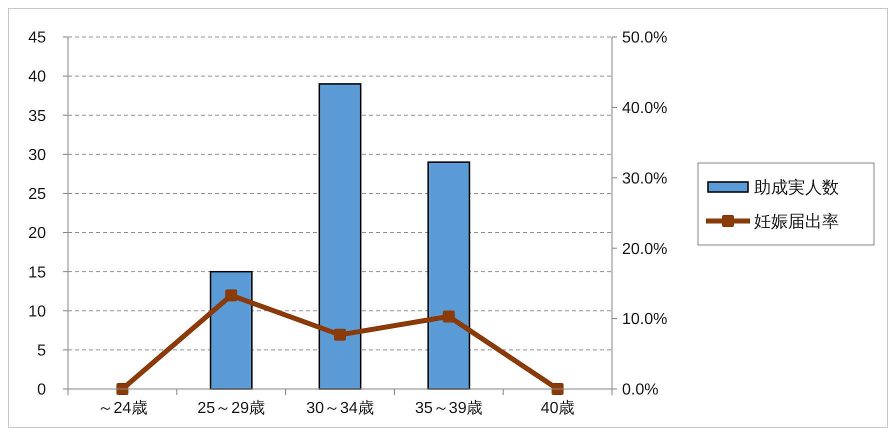 The image size is (896, 436). I want to click on y2-tick-label: 0.0%, so click(640, 390).